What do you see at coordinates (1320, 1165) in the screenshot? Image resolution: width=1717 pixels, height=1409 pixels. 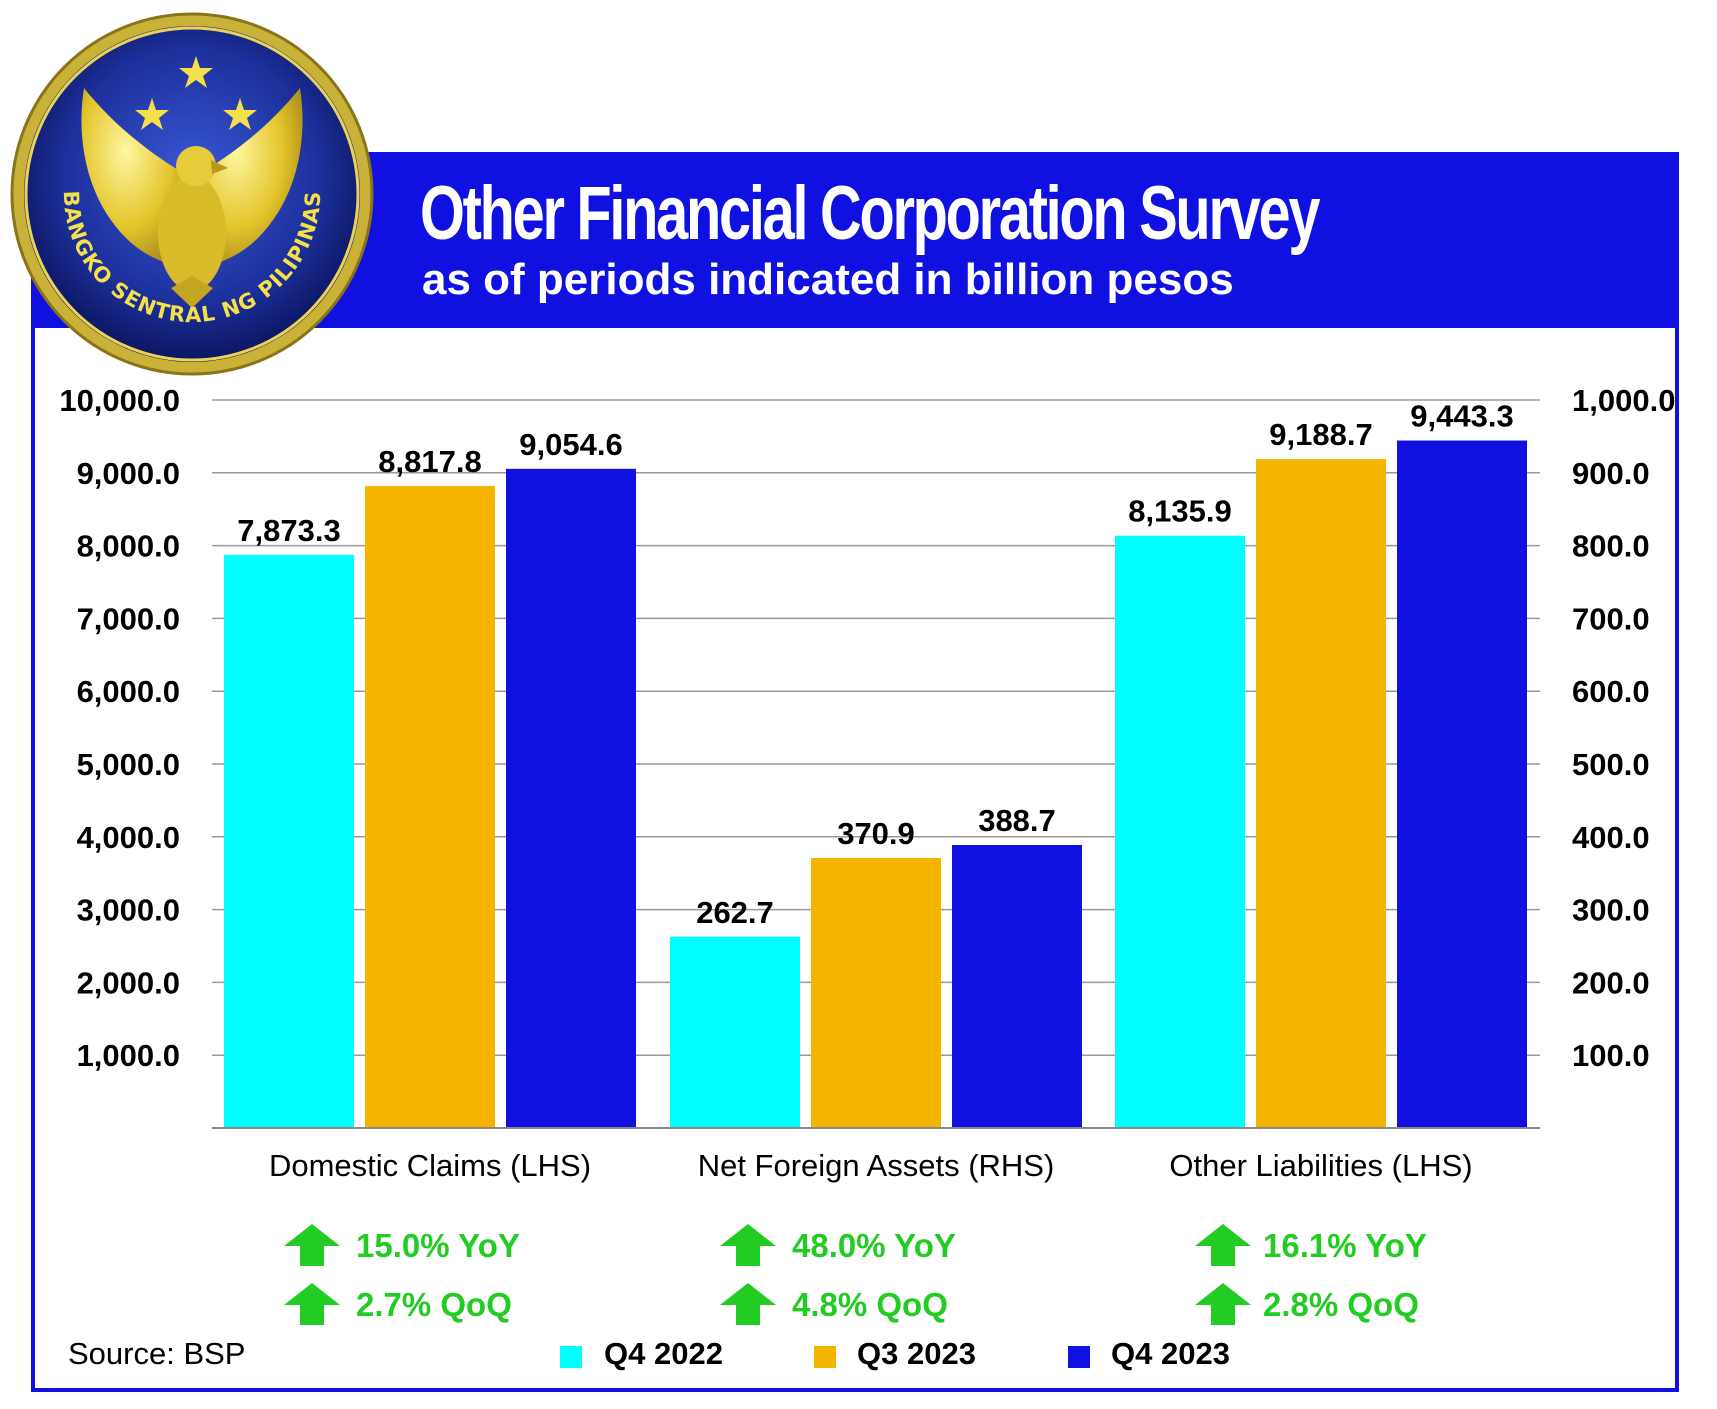 I see `category-label: Other Liabilities (LHS)` at bounding box center [1320, 1165].